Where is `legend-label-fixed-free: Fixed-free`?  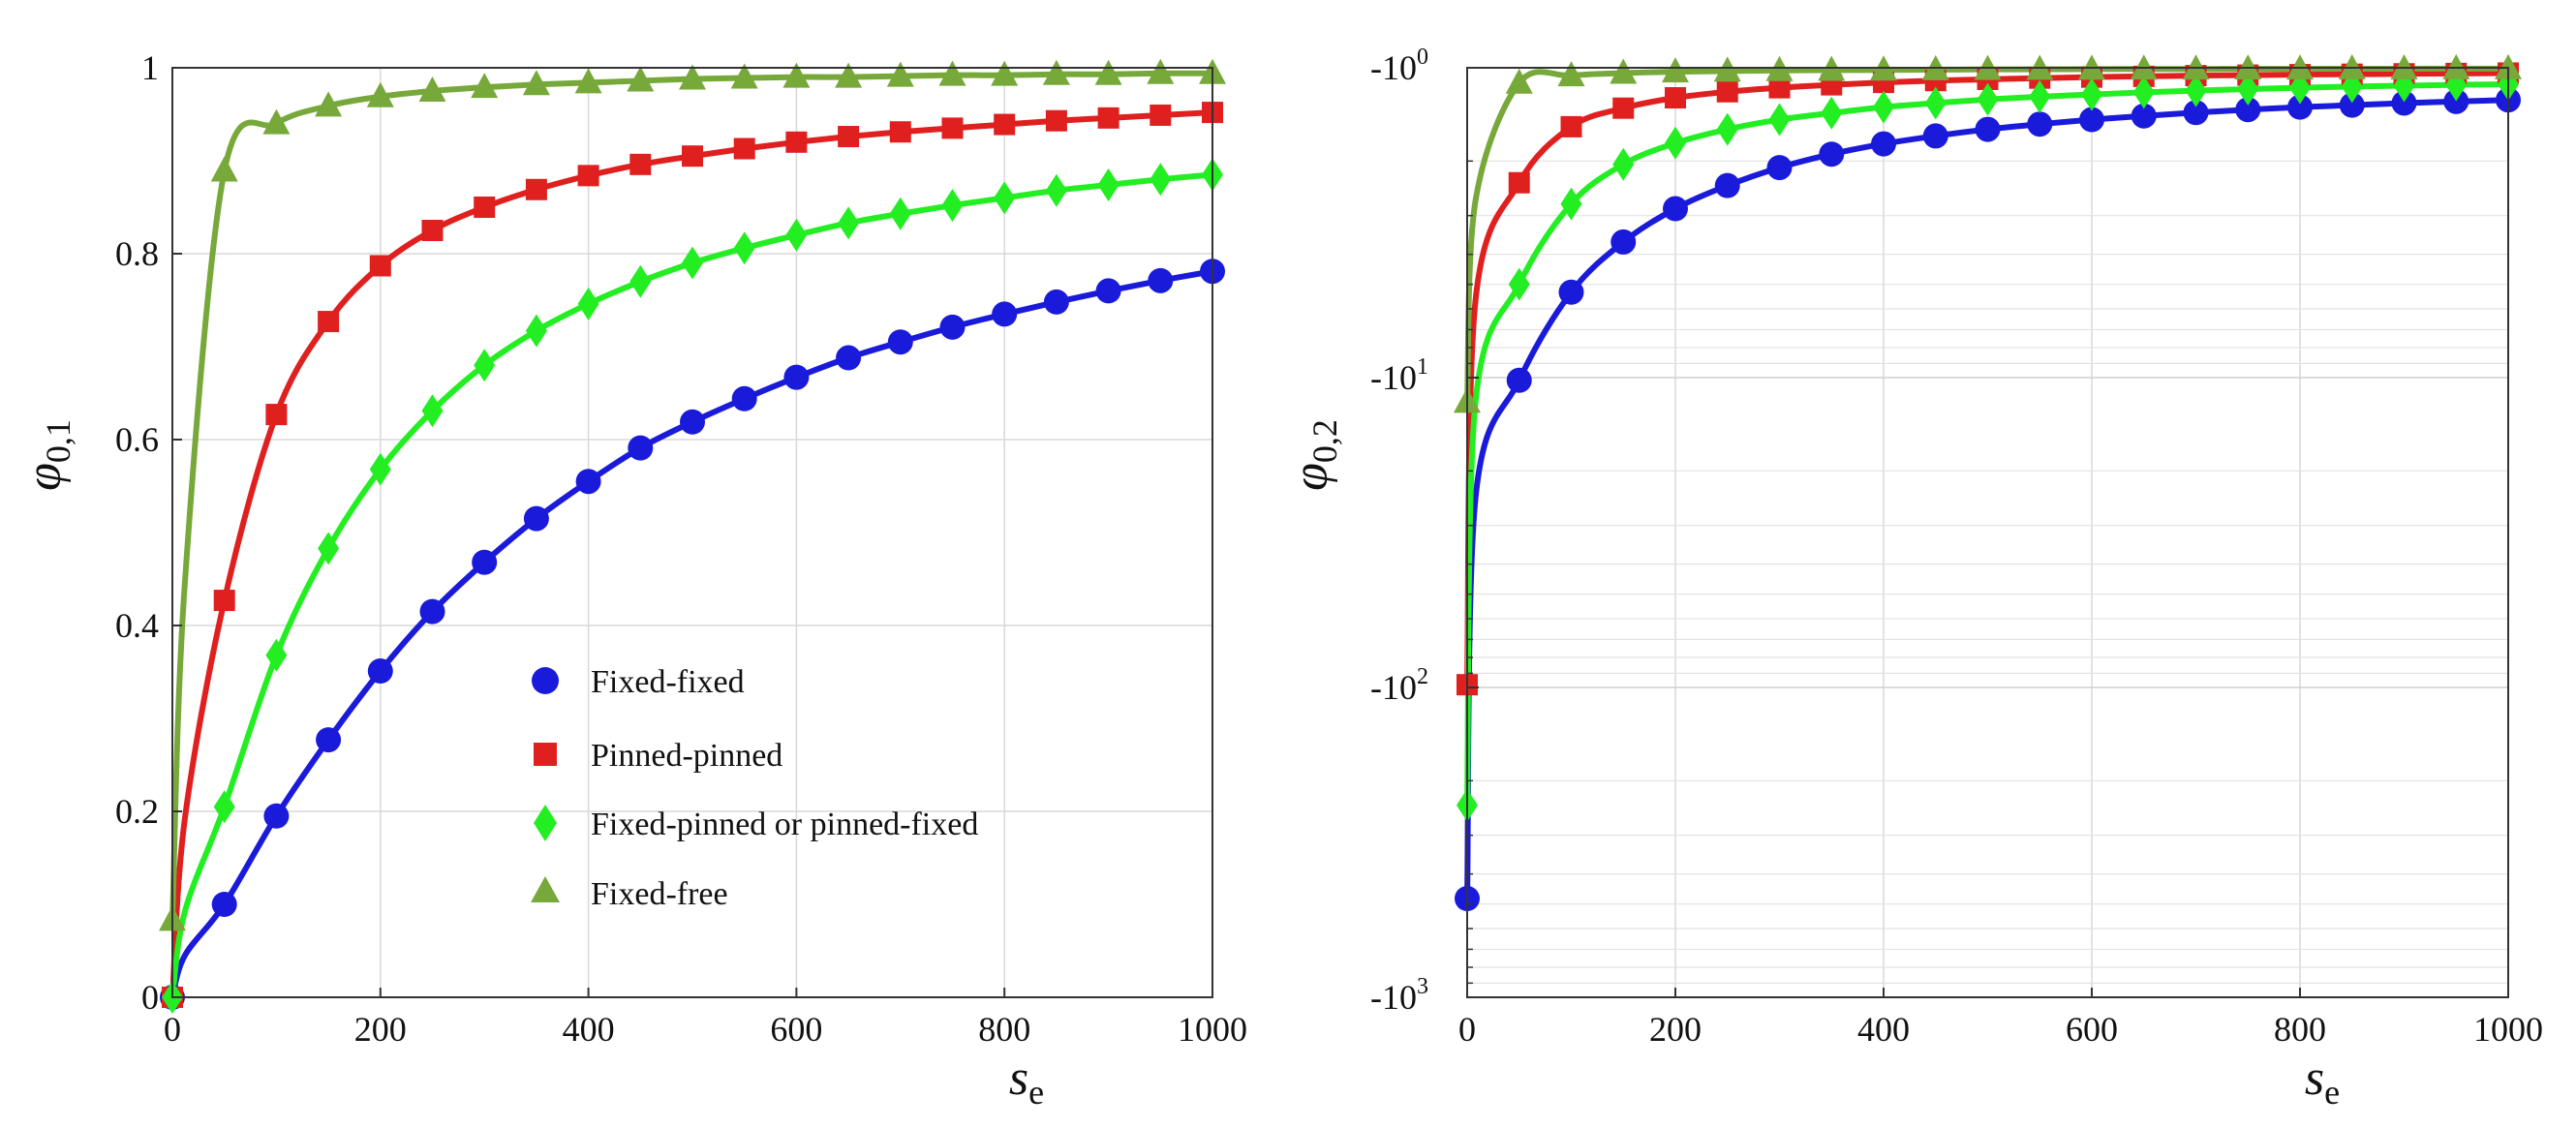
legend-label-fixed-free: Fixed-free is located at coordinates (659, 894).